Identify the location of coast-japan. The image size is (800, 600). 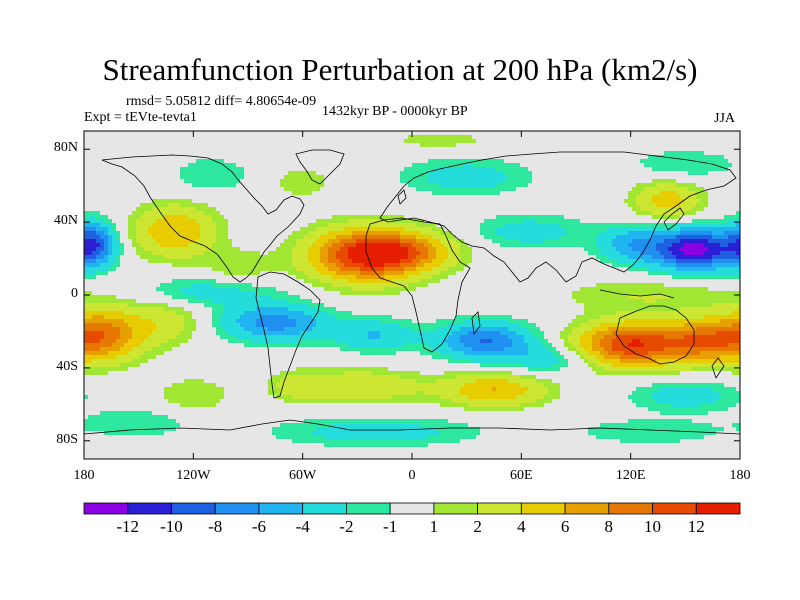
(674, 219).